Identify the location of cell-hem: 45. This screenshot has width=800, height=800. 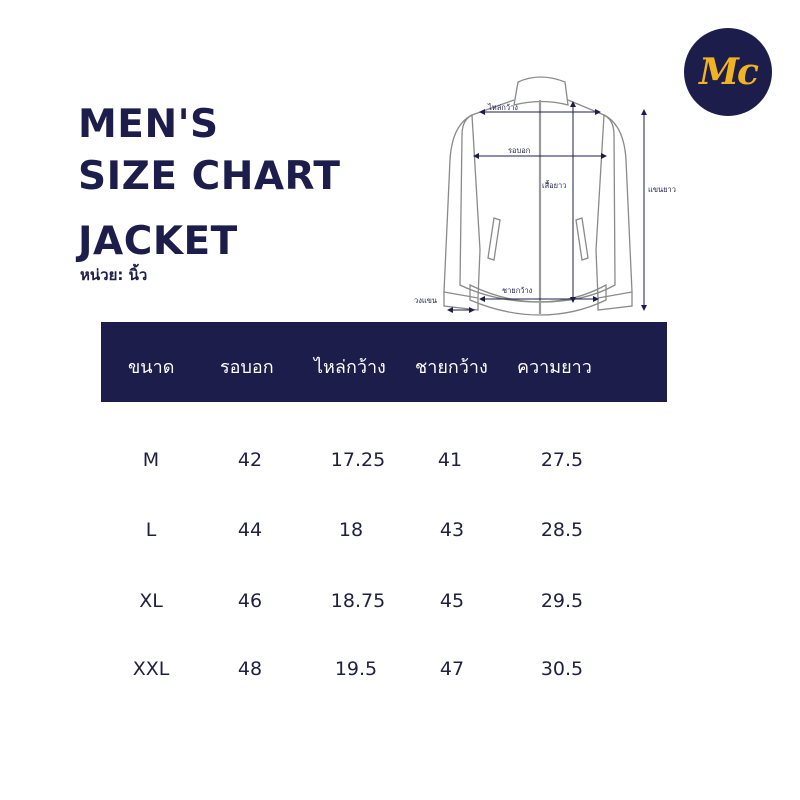
(452, 601).